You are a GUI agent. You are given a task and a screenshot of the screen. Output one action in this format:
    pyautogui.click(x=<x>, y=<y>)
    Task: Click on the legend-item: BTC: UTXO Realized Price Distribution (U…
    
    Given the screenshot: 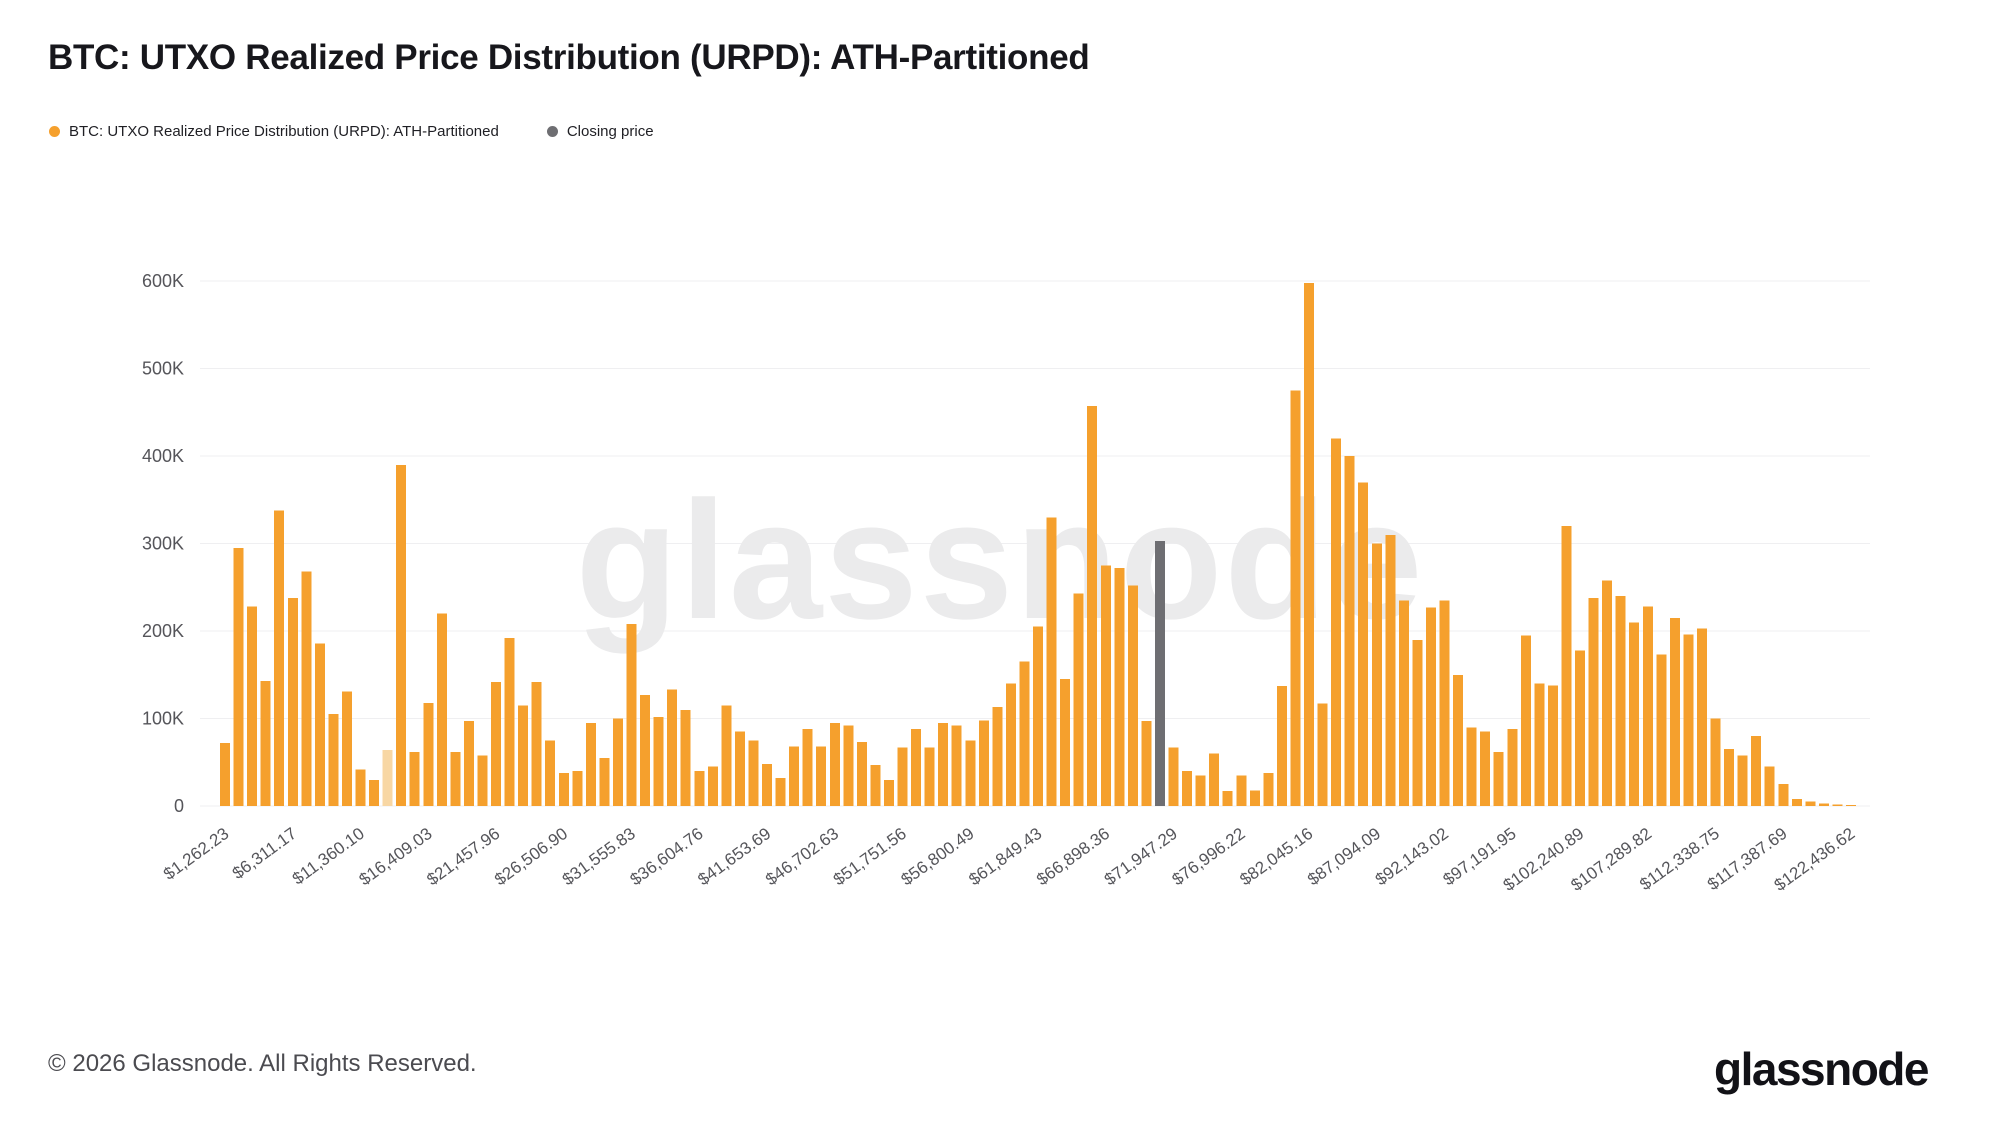 What is the action you would take?
    pyautogui.click(x=274, y=131)
    